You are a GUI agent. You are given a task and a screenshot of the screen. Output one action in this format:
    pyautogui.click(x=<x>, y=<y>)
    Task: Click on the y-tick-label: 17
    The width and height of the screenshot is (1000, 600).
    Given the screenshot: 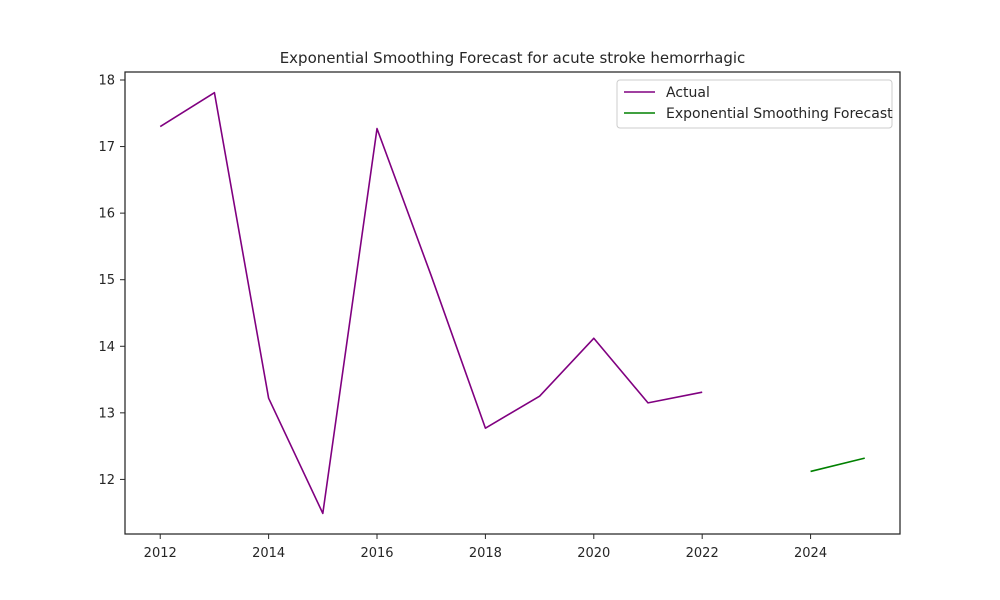 What is the action you would take?
    pyautogui.click(x=106, y=147)
    